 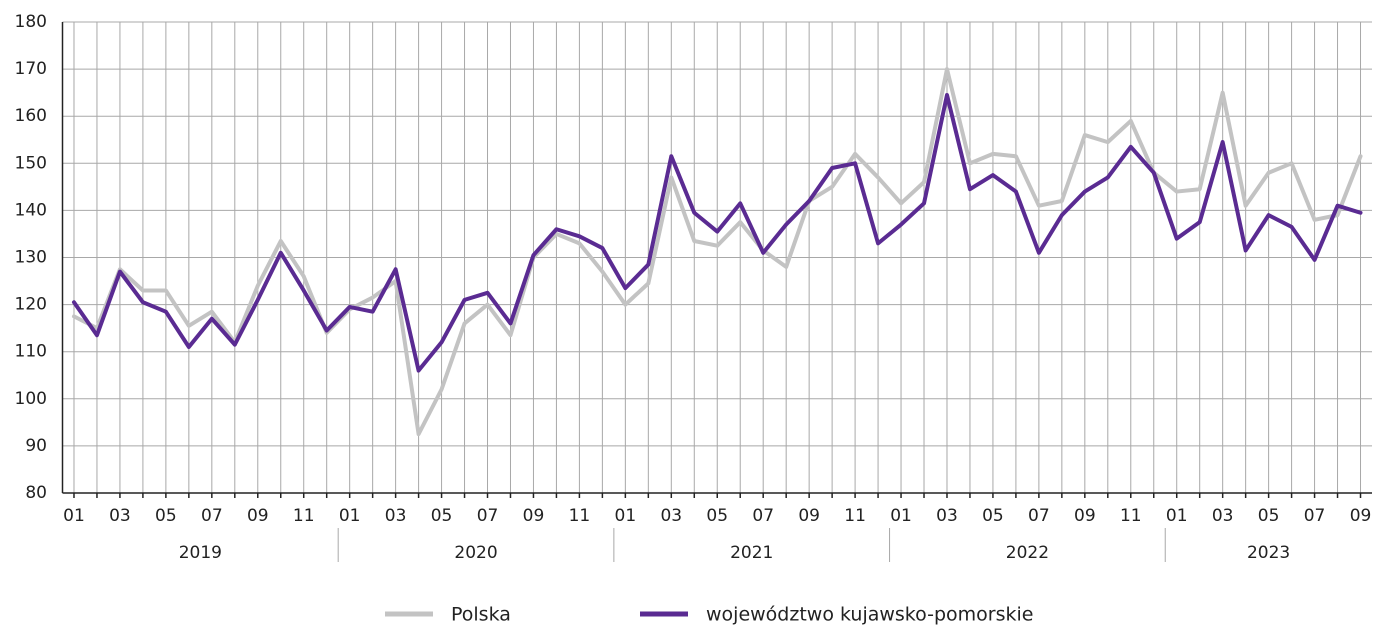 What do you see at coordinates (31, 258) in the screenshot?
I see `y-tick-label: 130` at bounding box center [31, 258].